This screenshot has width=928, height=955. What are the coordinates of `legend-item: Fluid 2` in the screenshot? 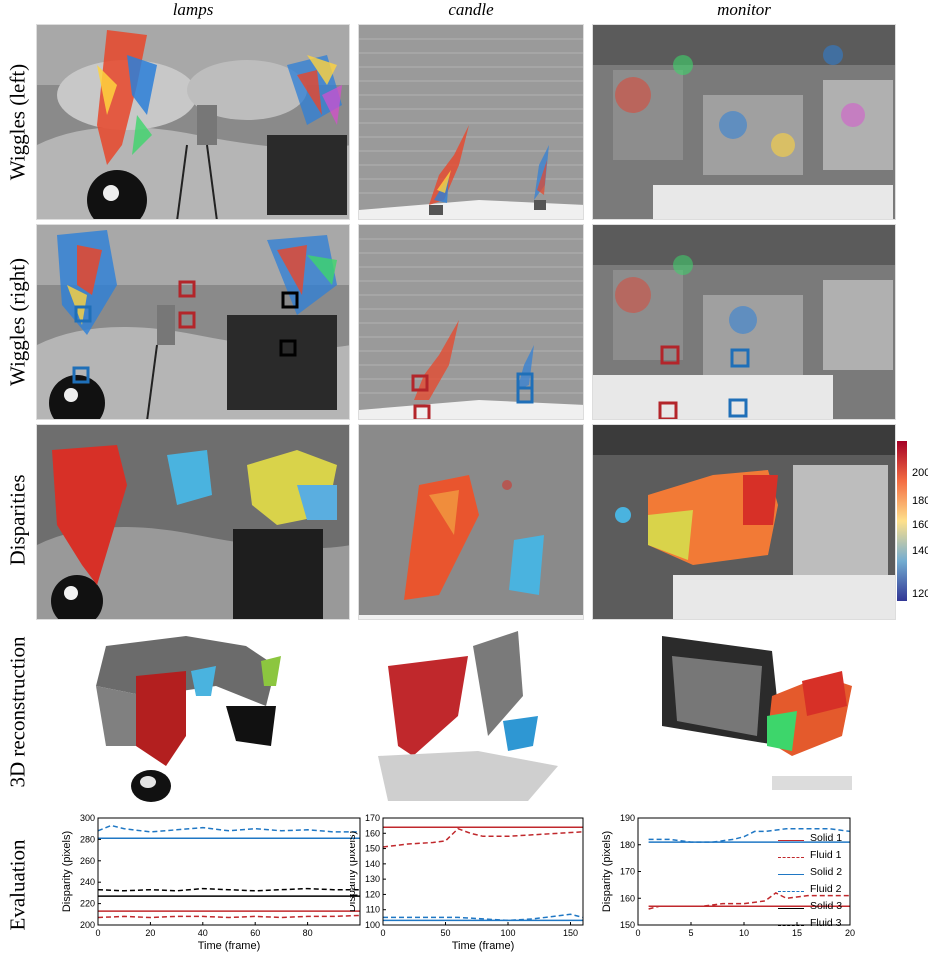 It's located at (853, 891).